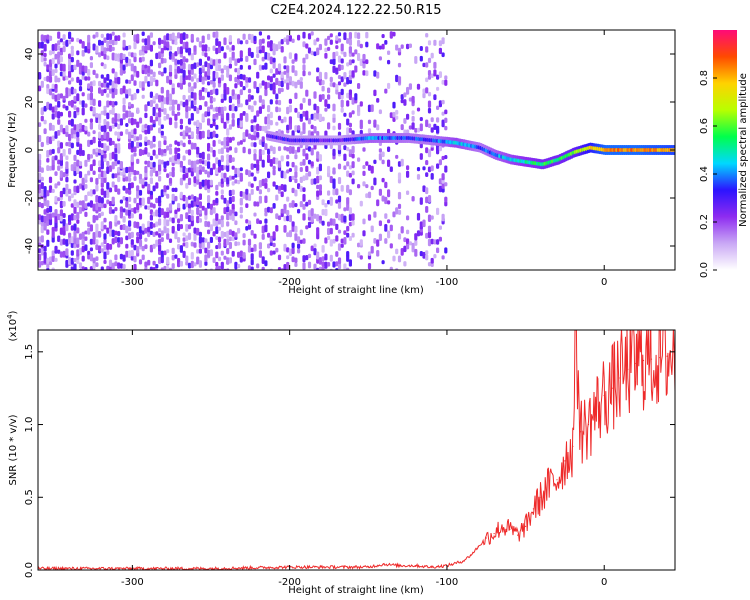 The width and height of the screenshot is (750, 600). Describe the element at coordinates (447, 282) in the screenshot. I see `x-tick-label: -100` at that location.